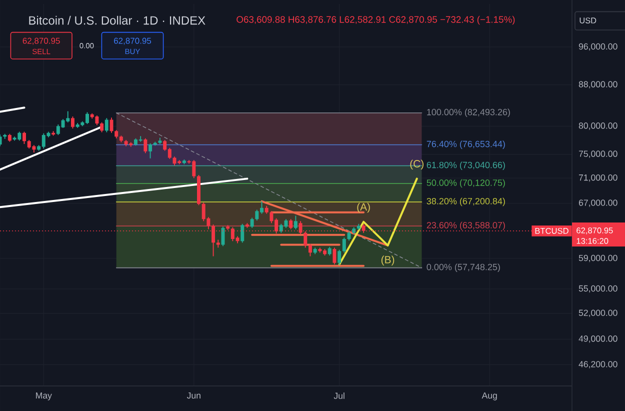  Describe the element at coordinates (598, 154) in the screenshot. I see `y-tick-label: 75,000.00` at that location.